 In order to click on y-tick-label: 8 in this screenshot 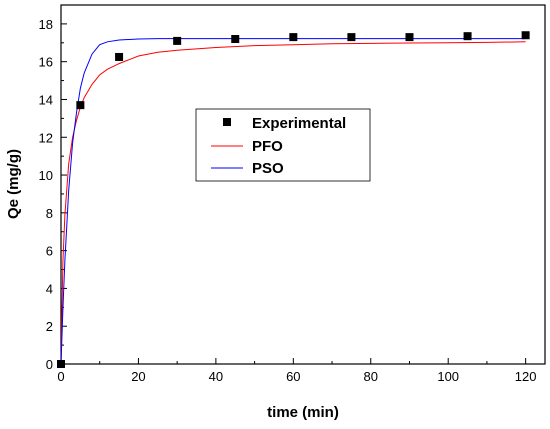, I will do `click(49, 213)`.